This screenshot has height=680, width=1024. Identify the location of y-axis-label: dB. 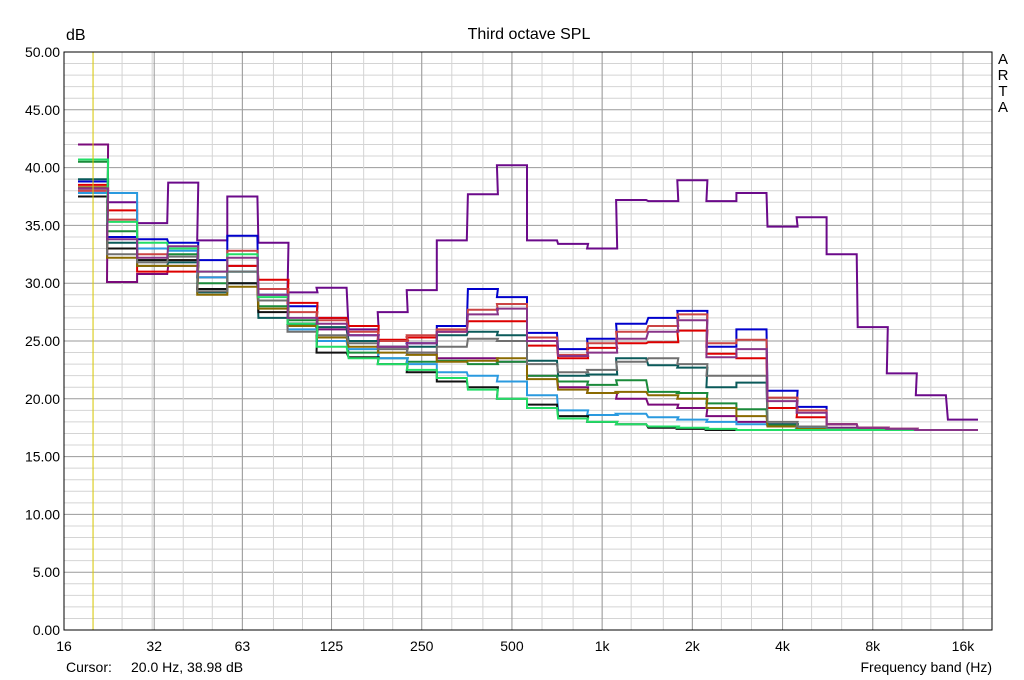
(76, 35).